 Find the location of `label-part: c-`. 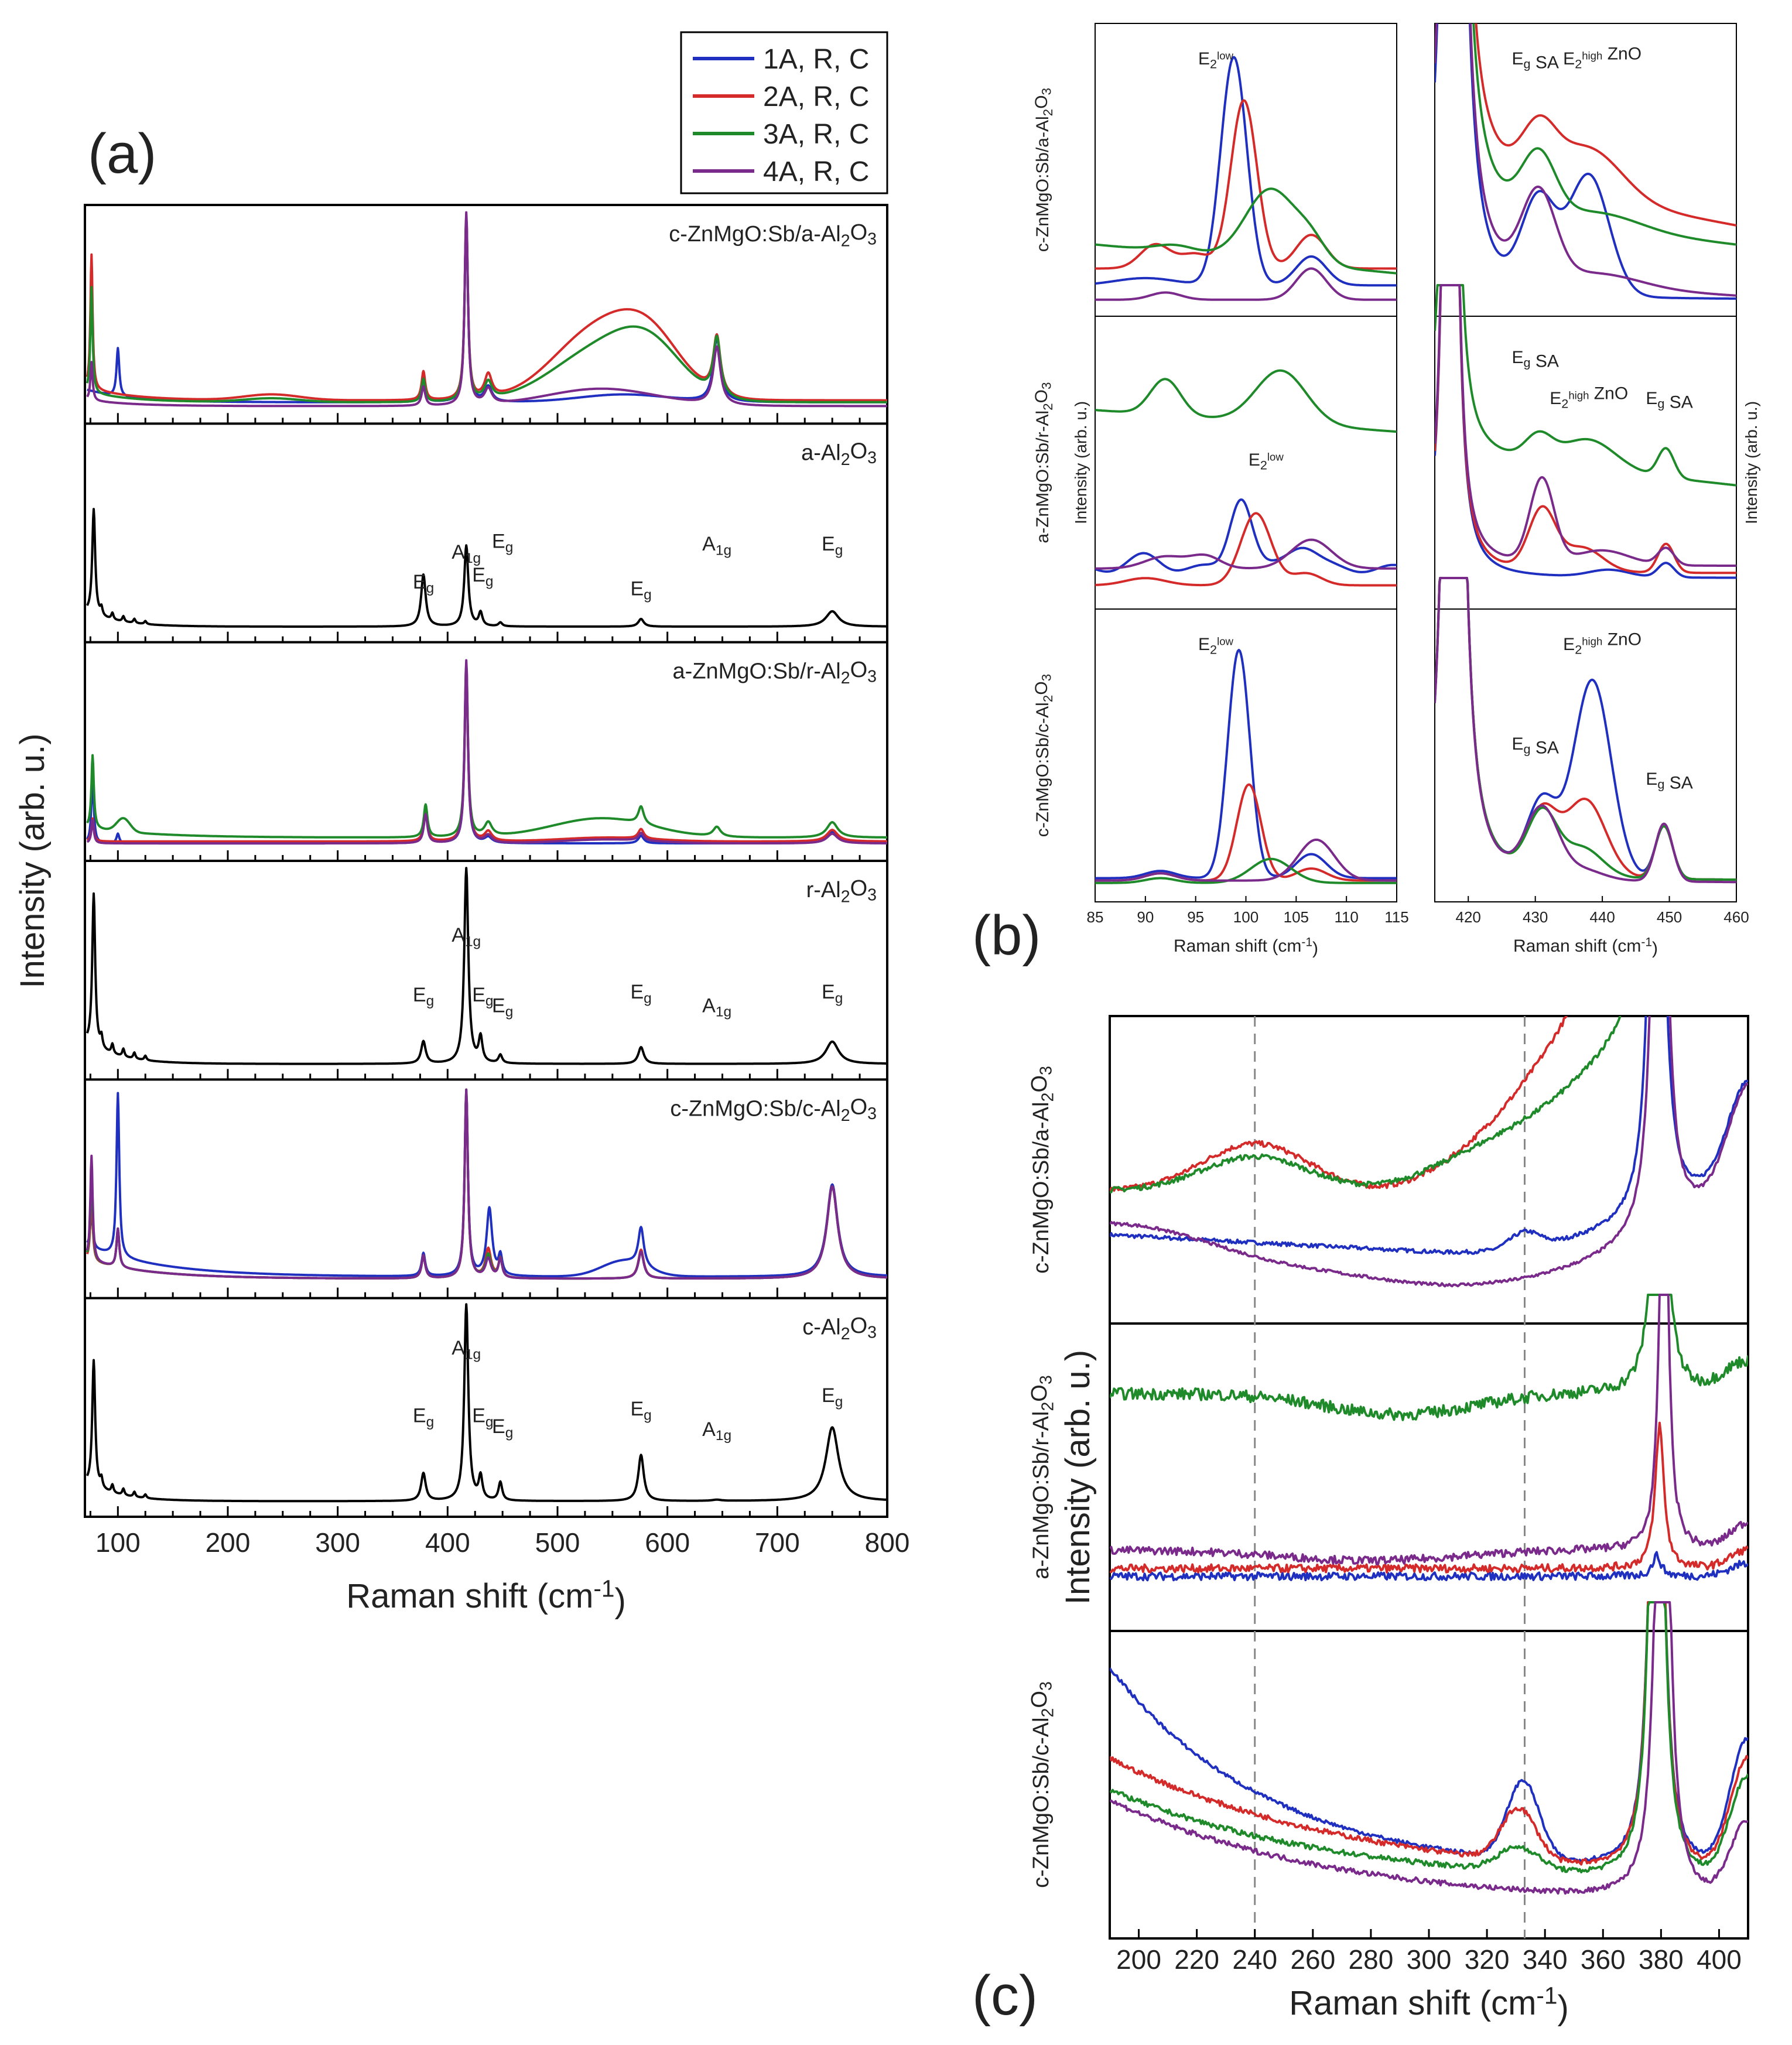

label-part: c- is located at coordinates (812, 1327).